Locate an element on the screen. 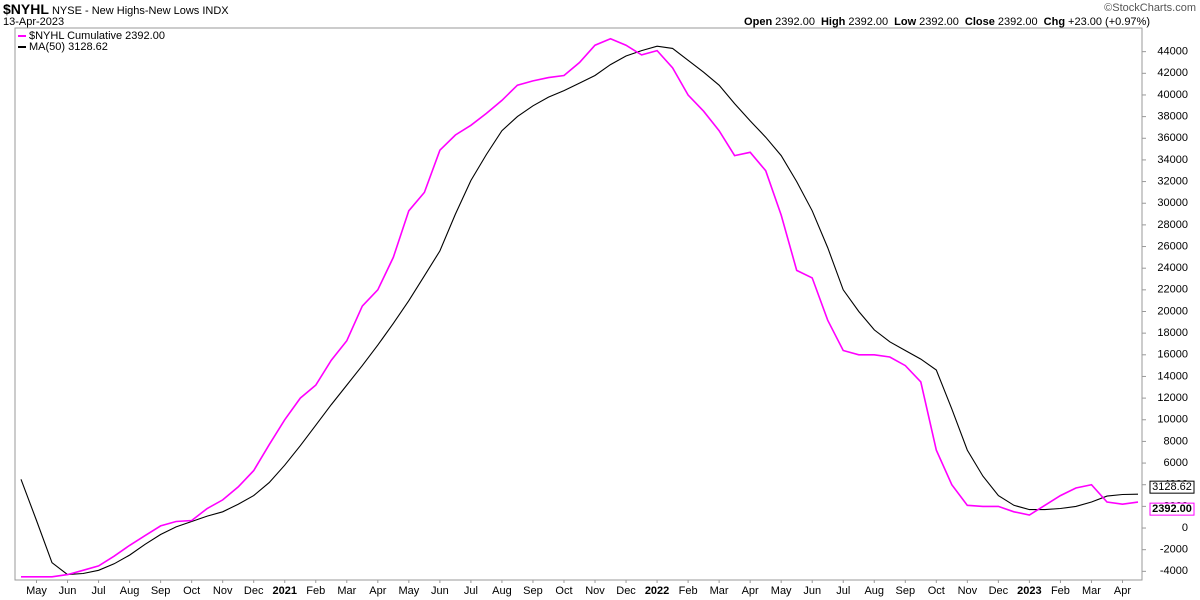 This screenshot has width=1200, height=600. y-tick-label: 22000 is located at coordinates (1172, 290).